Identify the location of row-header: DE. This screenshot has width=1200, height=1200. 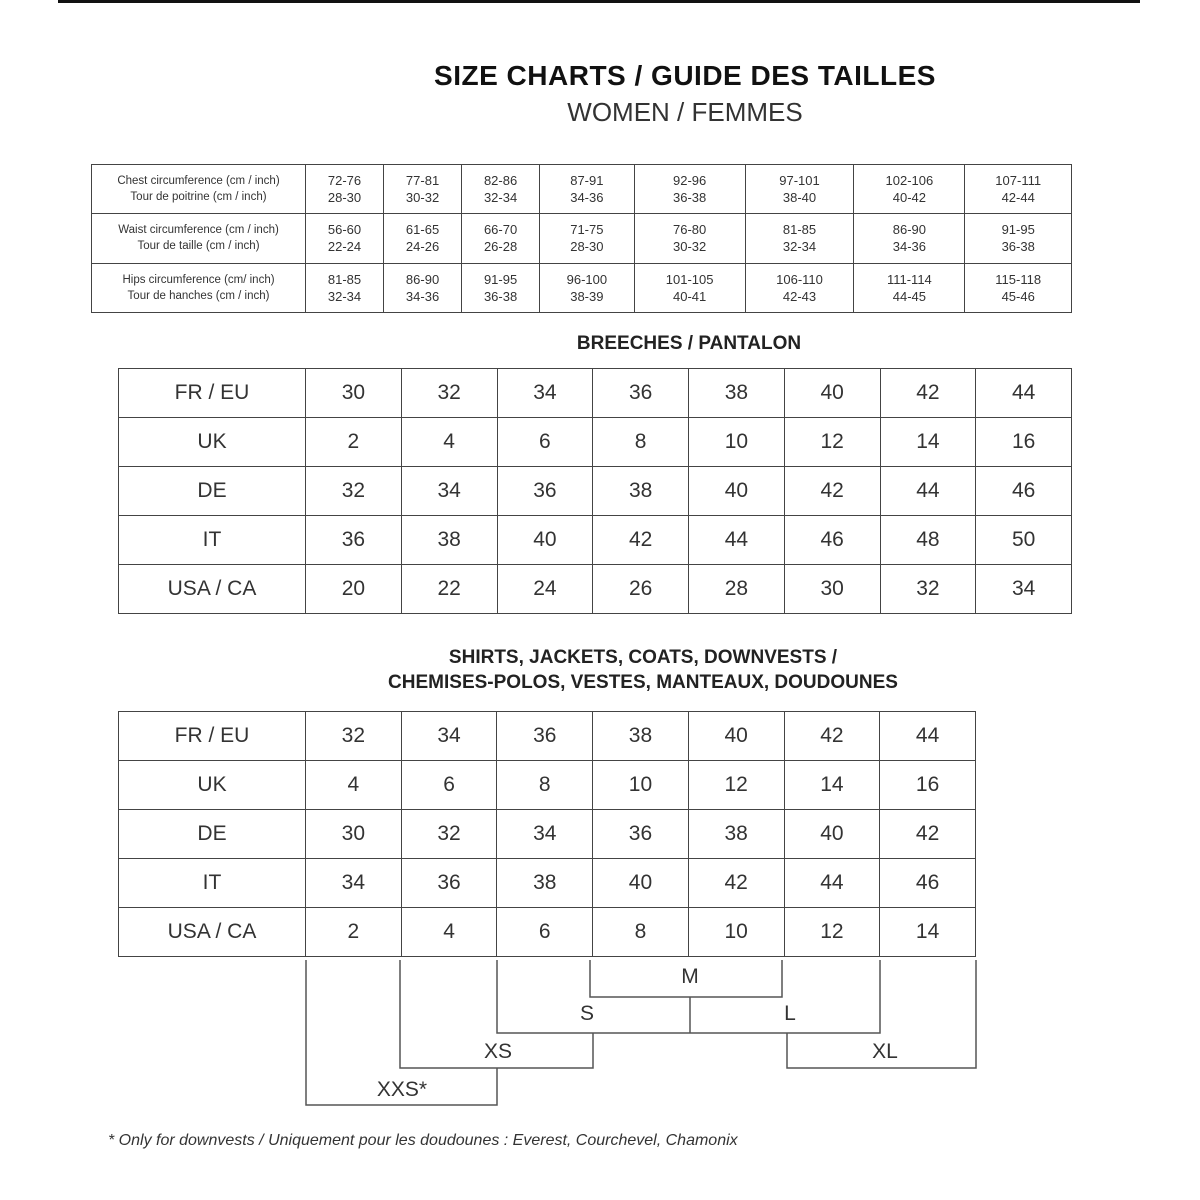
(212, 834).